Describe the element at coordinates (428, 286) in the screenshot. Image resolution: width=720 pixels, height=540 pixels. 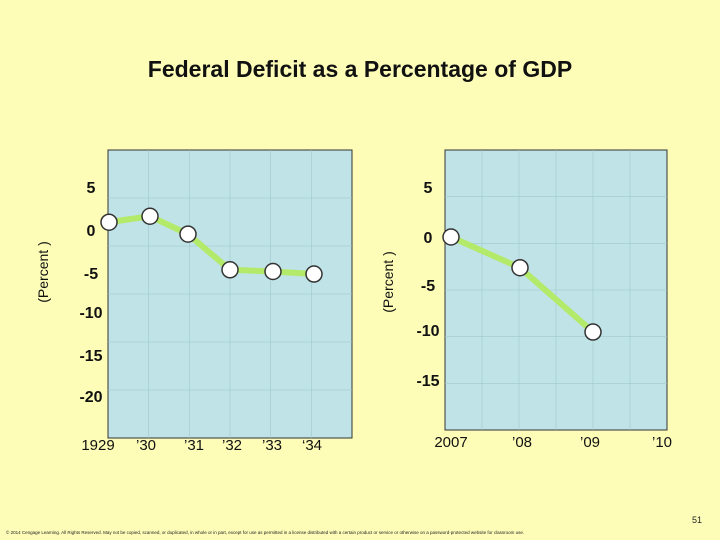
I see `chart2-ytick-label: -5` at that location.